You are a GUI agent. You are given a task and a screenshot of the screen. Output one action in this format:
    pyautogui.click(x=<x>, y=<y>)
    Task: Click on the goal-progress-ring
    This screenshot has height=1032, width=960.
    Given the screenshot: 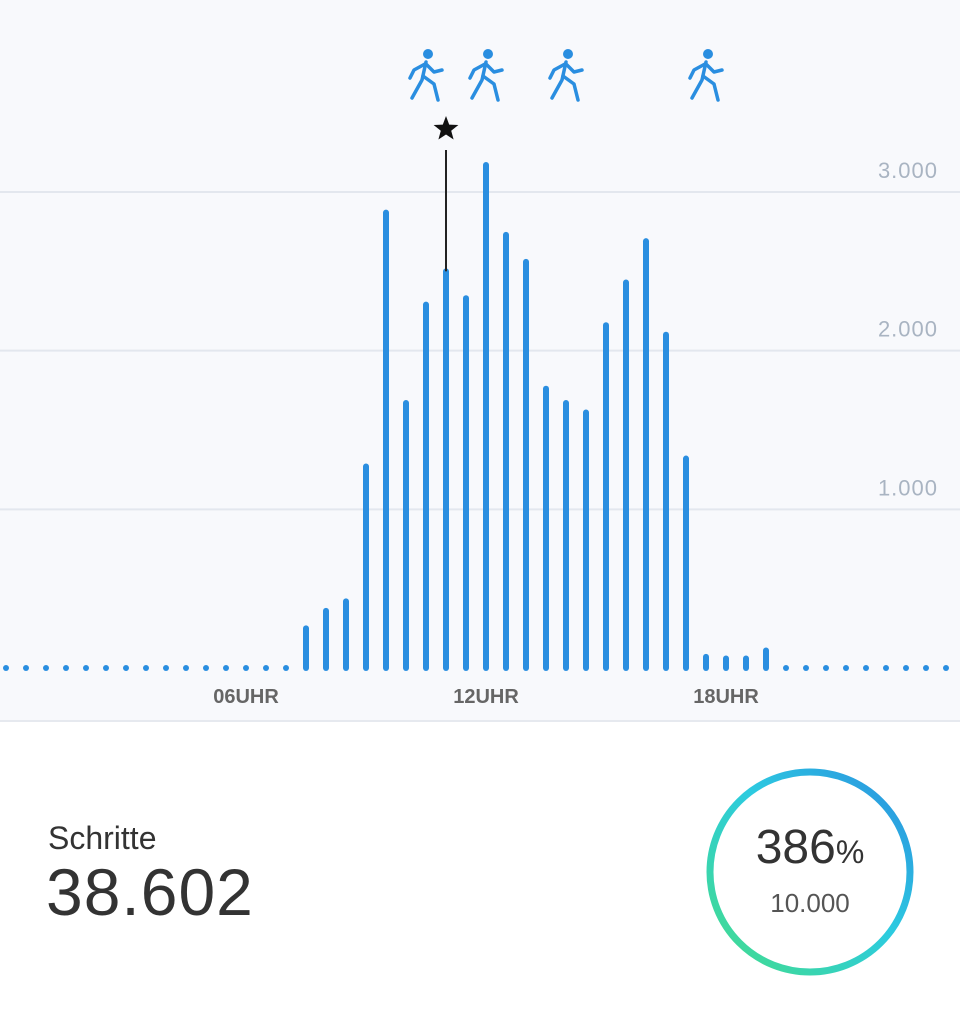 What is the action you would take?
    pyautogui.click(x=810, y=872)
    